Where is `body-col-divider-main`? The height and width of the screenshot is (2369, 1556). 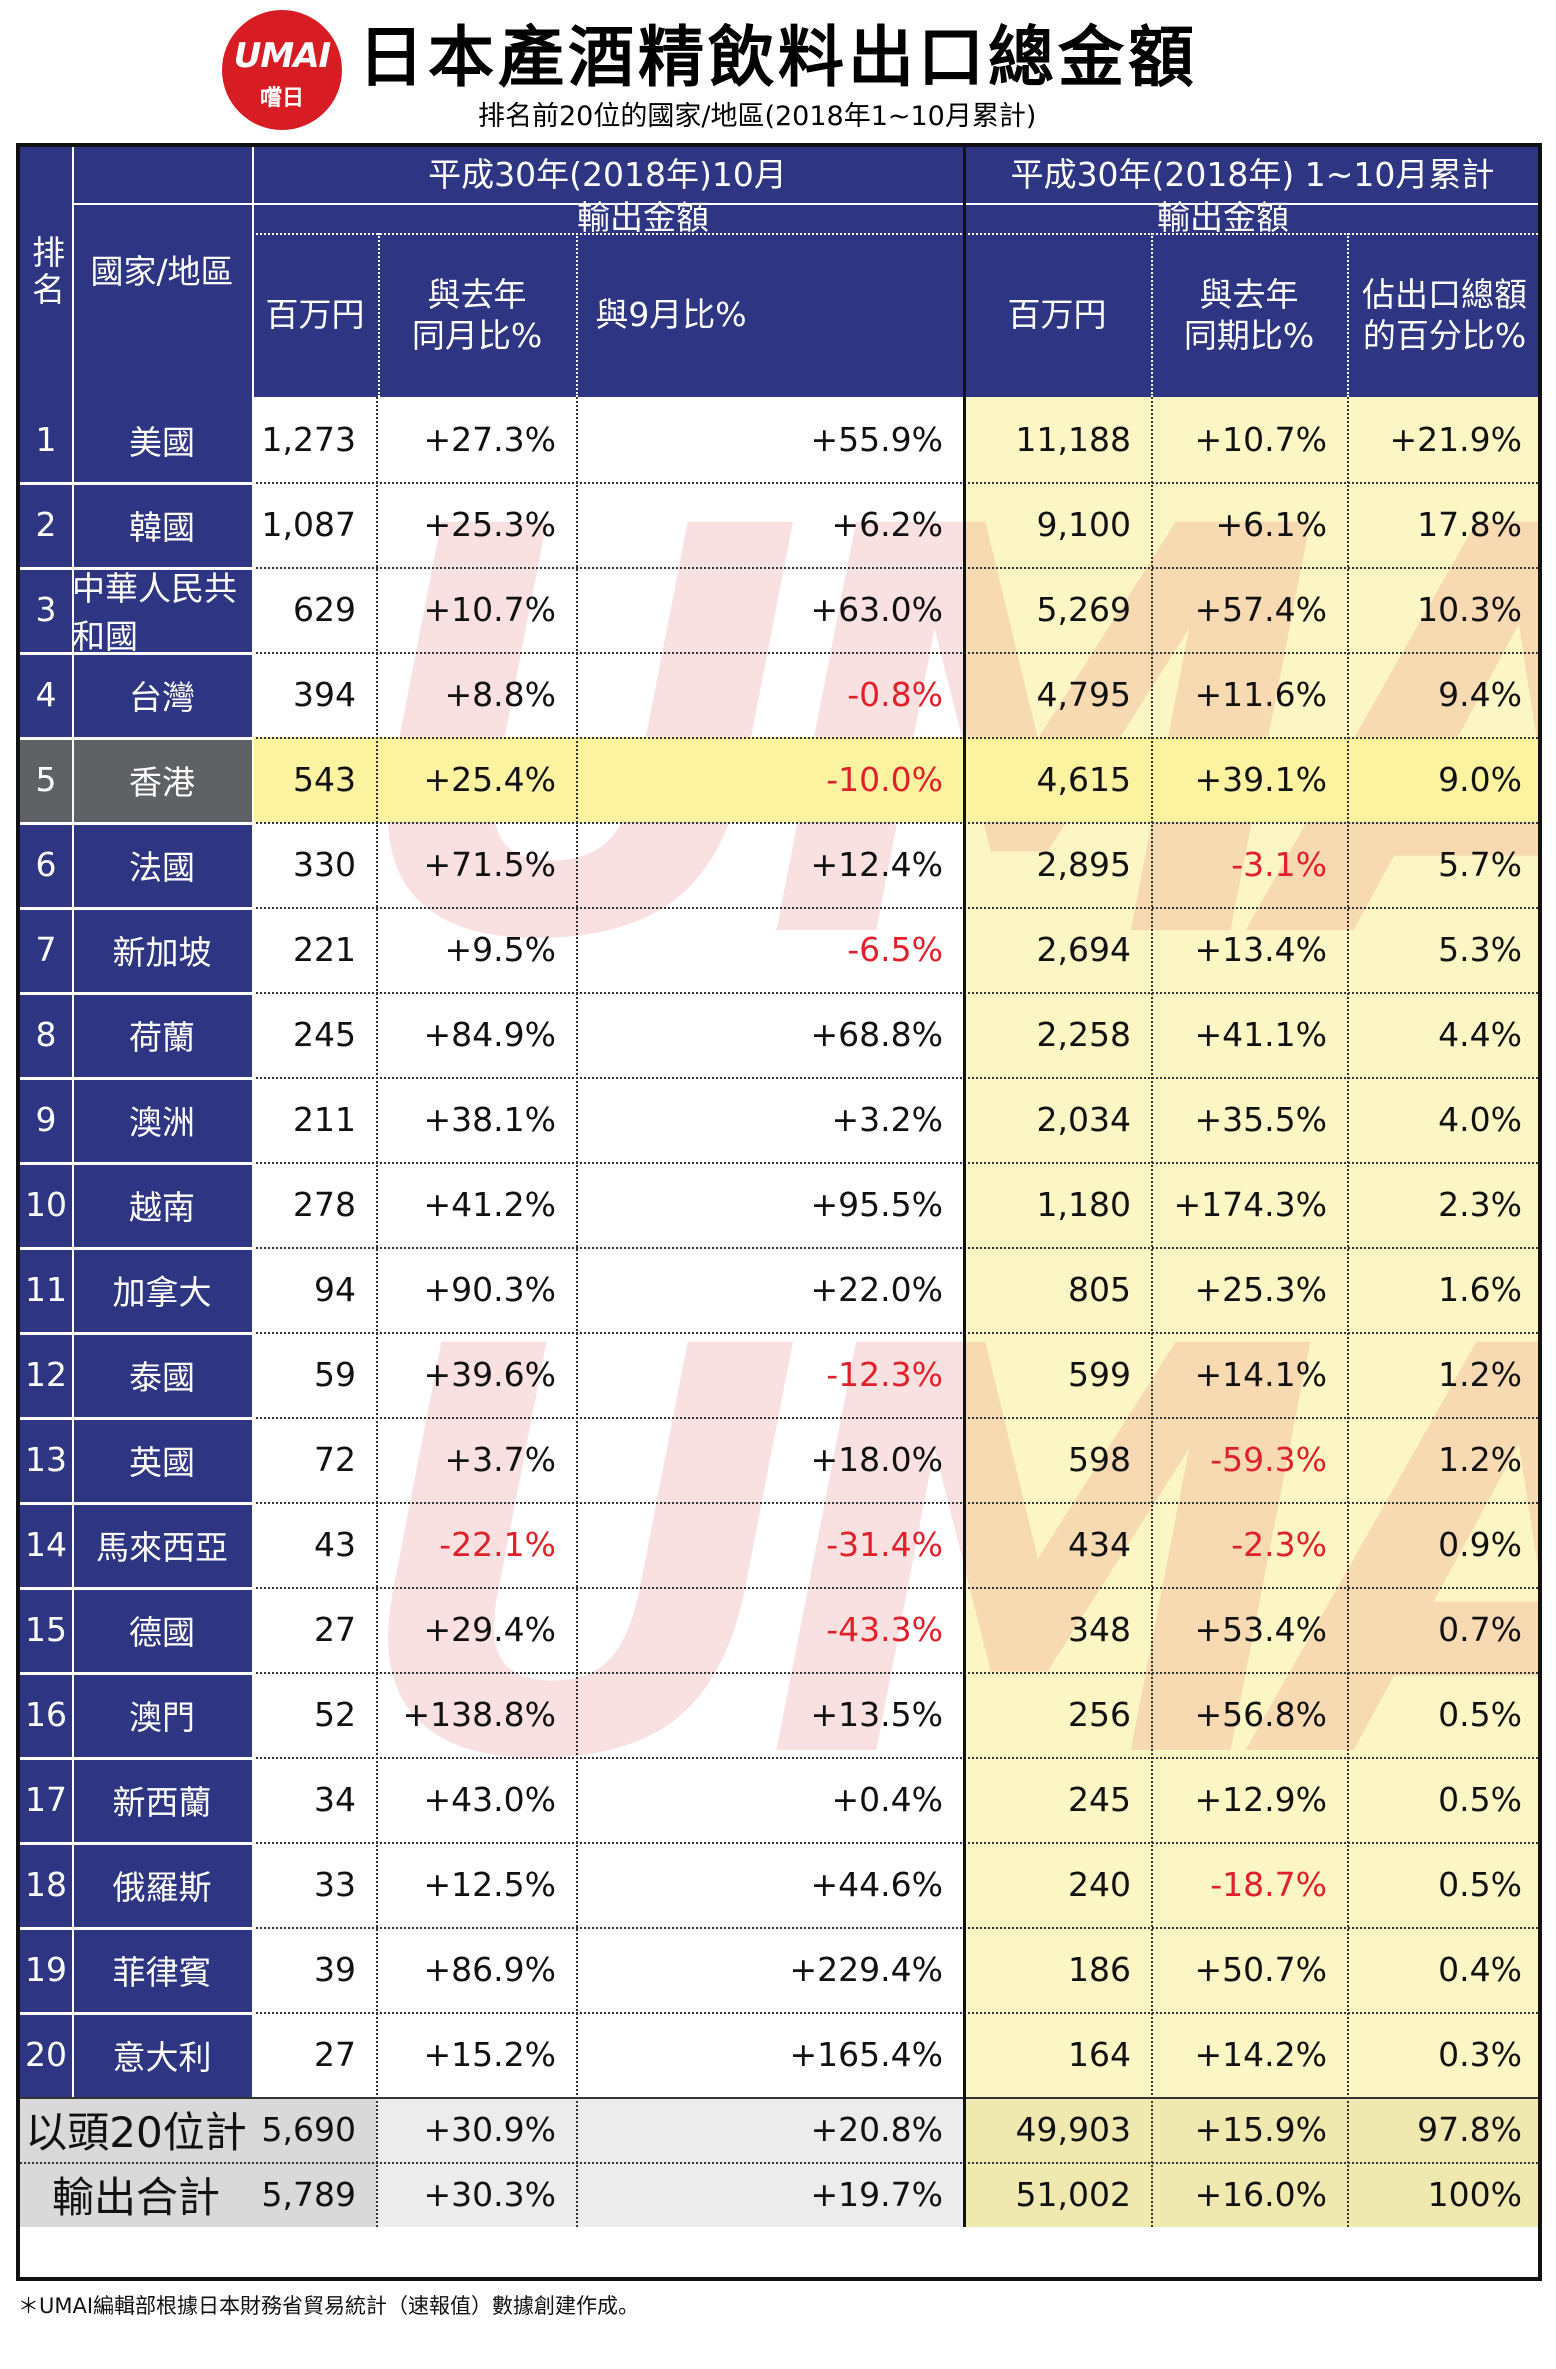
body-col-divider-main is located at coordinates (964, 1187).